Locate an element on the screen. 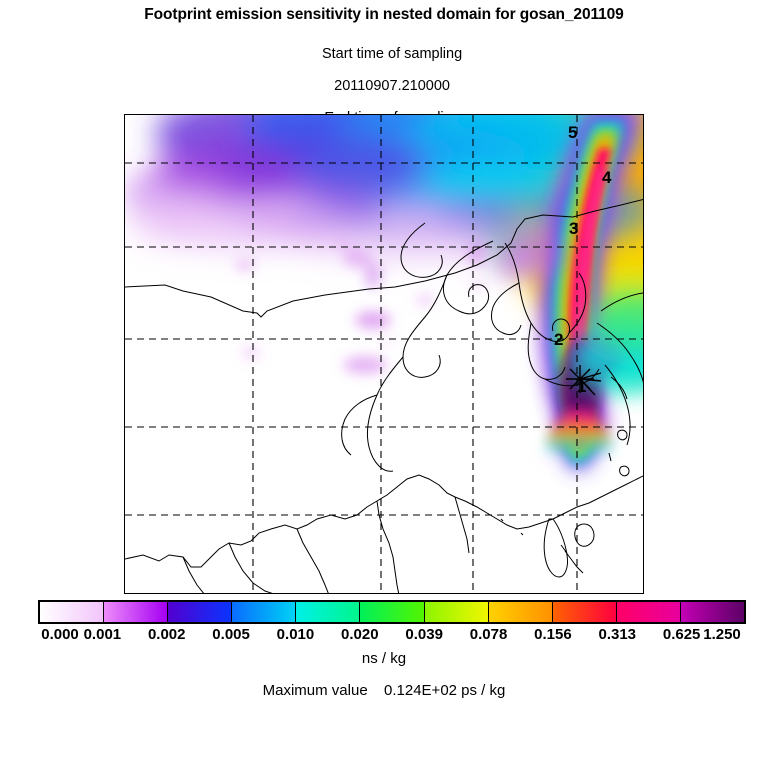 This screenshot has width=768, height=768. colorbar-tick-label: 0.078 is located at coordinates (488, 634).